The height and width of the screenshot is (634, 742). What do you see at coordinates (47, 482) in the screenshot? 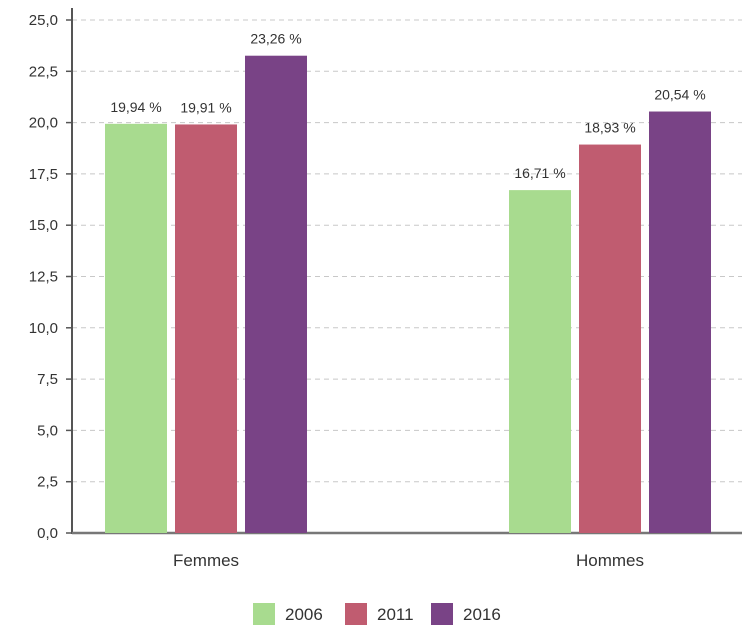
I see `y-tick-label: 2,5` at bounding box center [47, 482].